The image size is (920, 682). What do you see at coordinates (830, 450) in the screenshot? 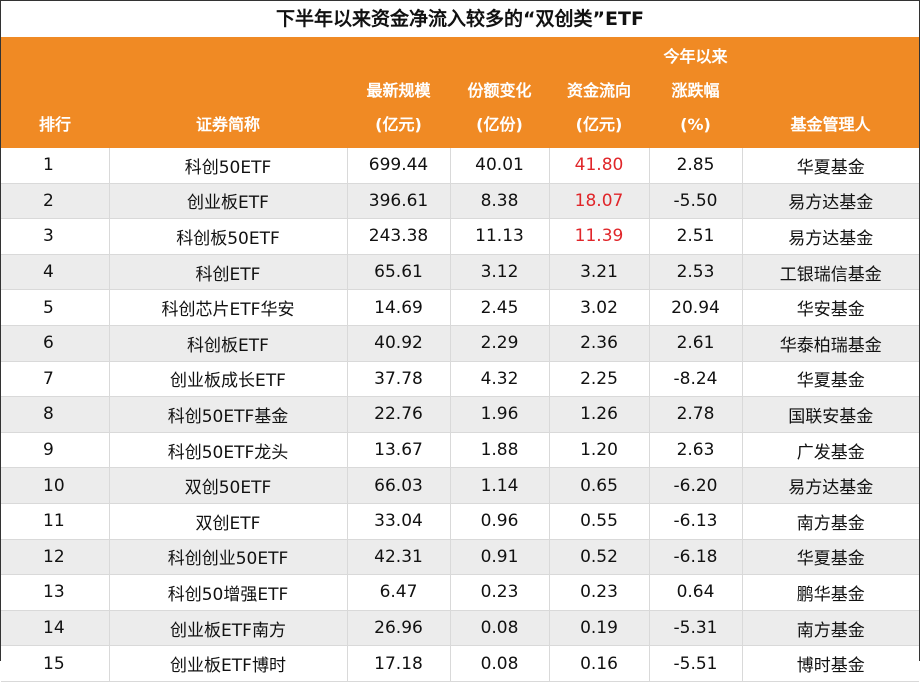
I see `cell-manager: 广发基金` at bounding box center [830, 450].